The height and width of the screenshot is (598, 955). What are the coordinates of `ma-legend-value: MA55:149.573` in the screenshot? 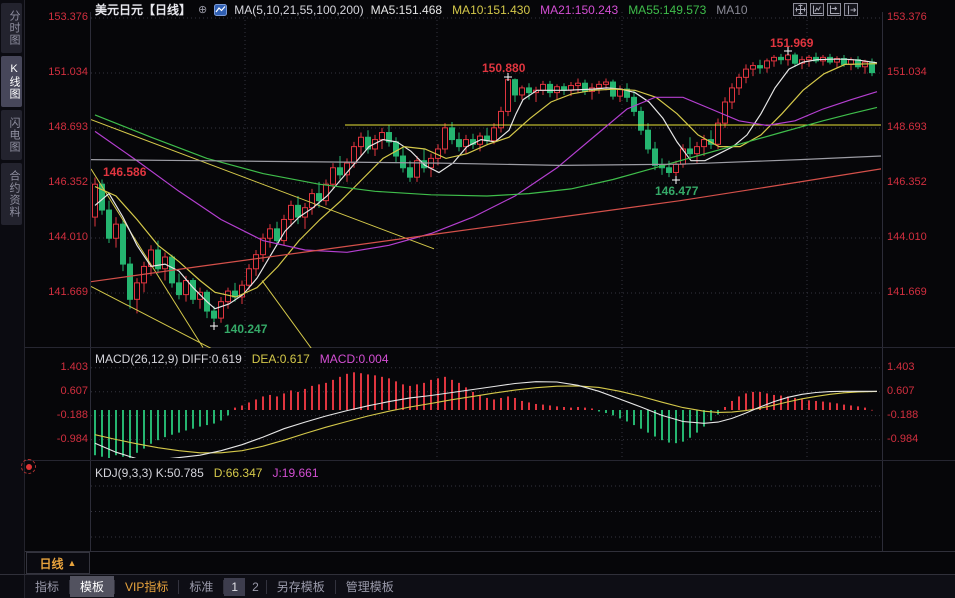 It's located at (667, 9).